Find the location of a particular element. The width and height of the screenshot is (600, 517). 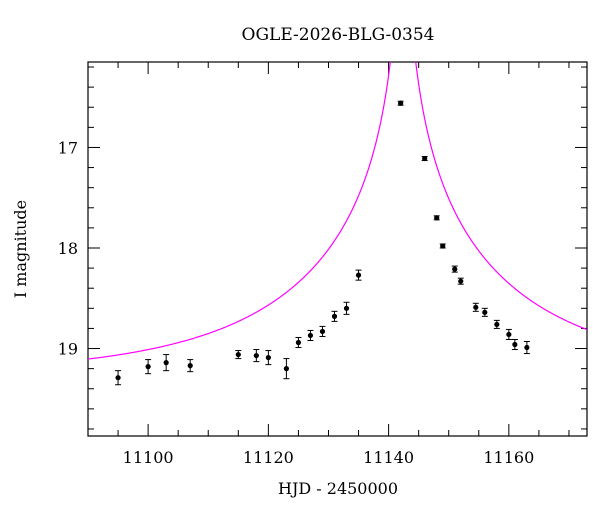

x-axis-label: HJD - 2450000 is located at coordinates (338, 488).